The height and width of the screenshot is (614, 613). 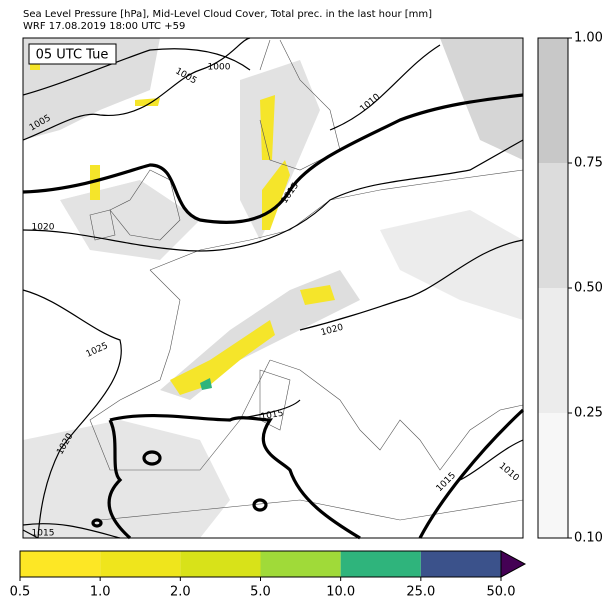 What do you see at coordinates (20, 592) in the screenshot?
I see `colorbar-tick-label: 0.5` at bounding box center [20, 592].